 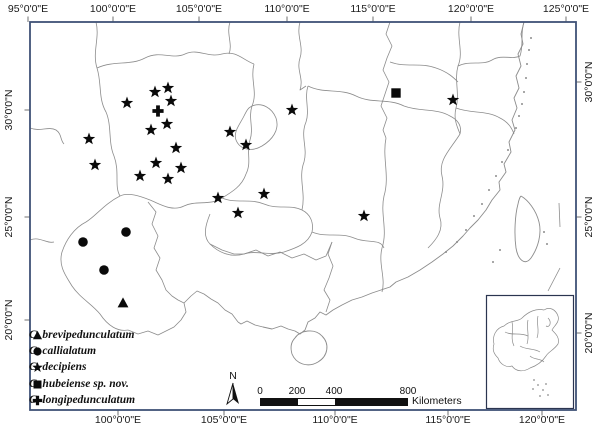 I want to click on axis-label-left: 20°0'0"N, so click(x=9, y=320).